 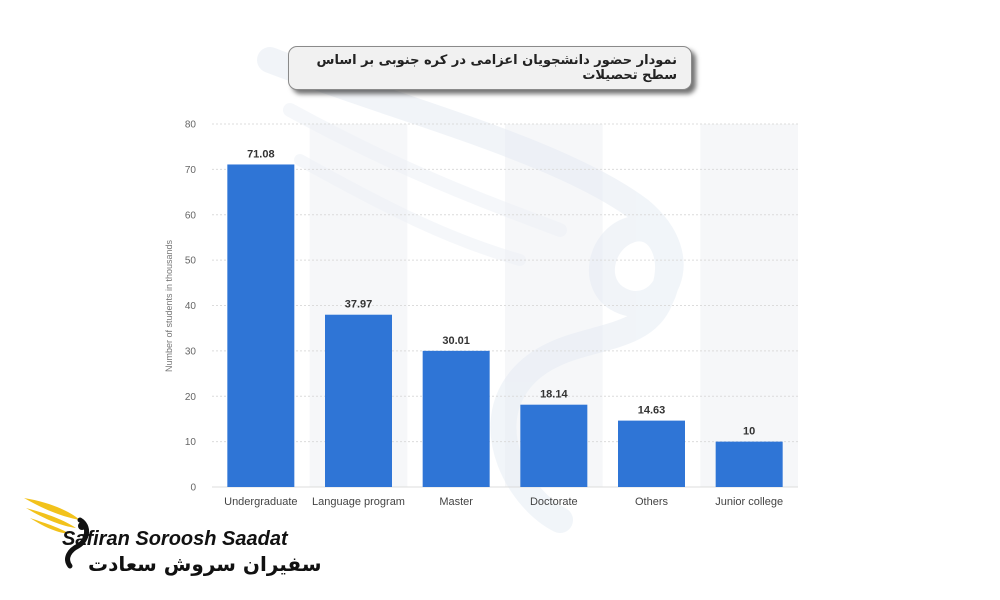 What do you see at coordinates (193, 488) in the screenshot?
I see `y-tick-label: 0` at bounding box center [193, 488].